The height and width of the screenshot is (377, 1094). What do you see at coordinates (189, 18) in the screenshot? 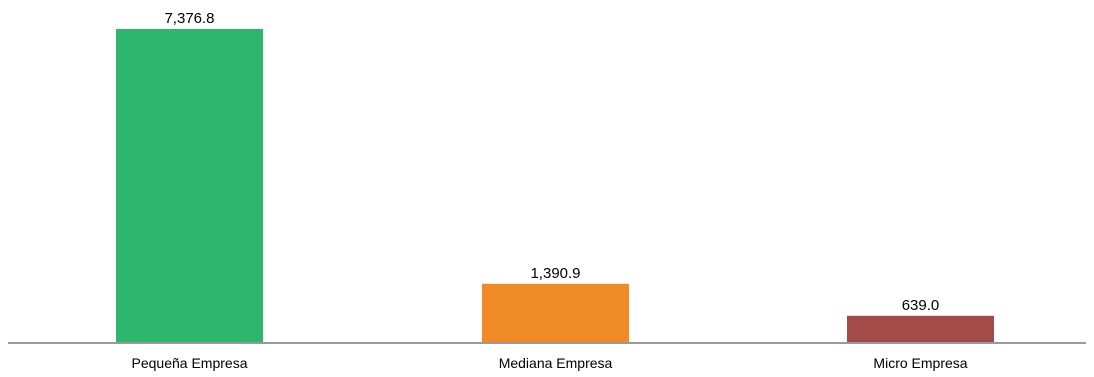
I see `value-label-1: 7,376.8` at bounding box center [189, 18].